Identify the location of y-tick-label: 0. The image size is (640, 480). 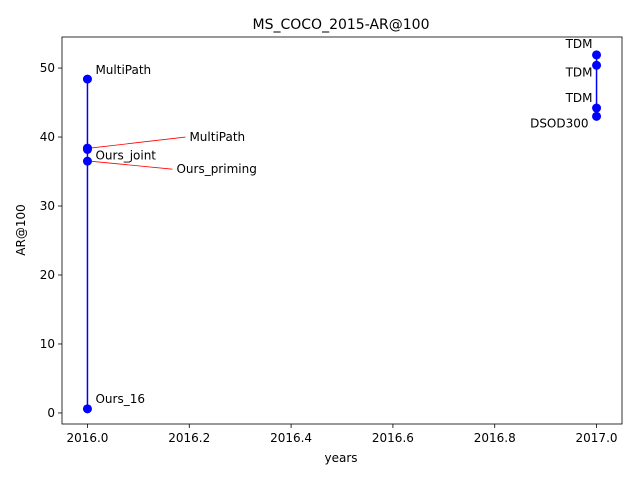
(51, 413).